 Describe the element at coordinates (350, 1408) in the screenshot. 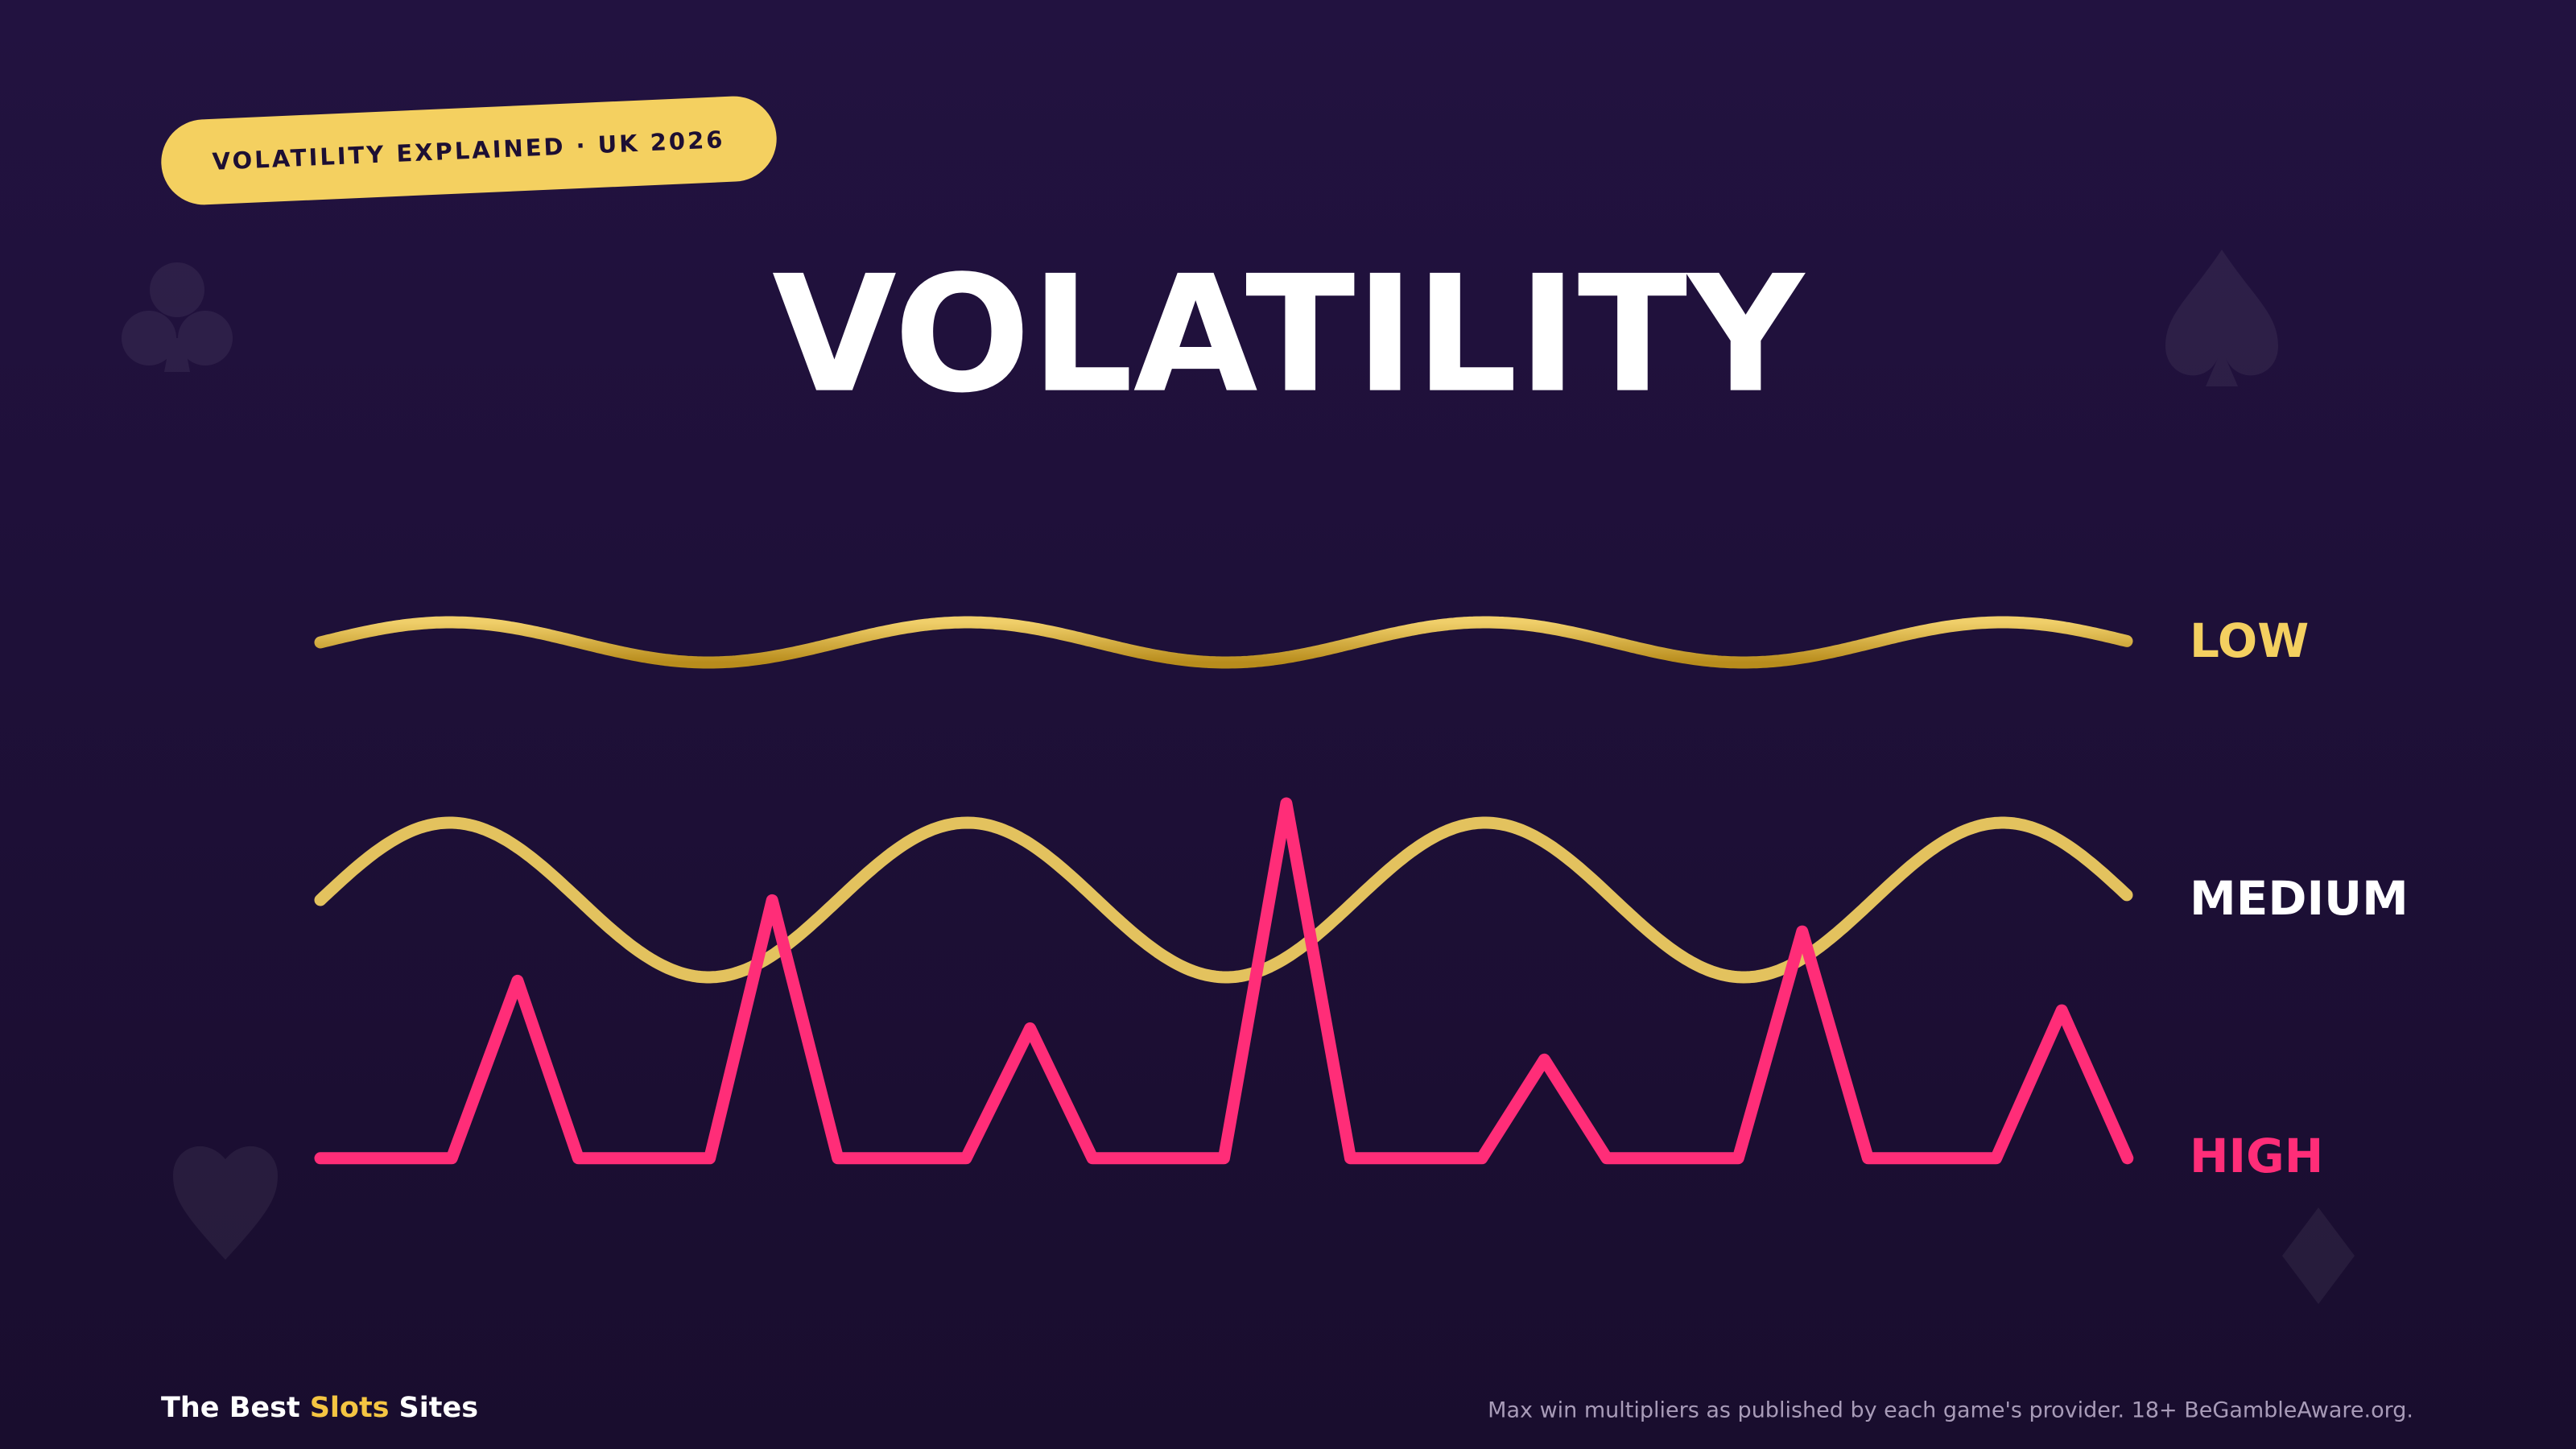

I see `brand-highlight: Slots` at that location.